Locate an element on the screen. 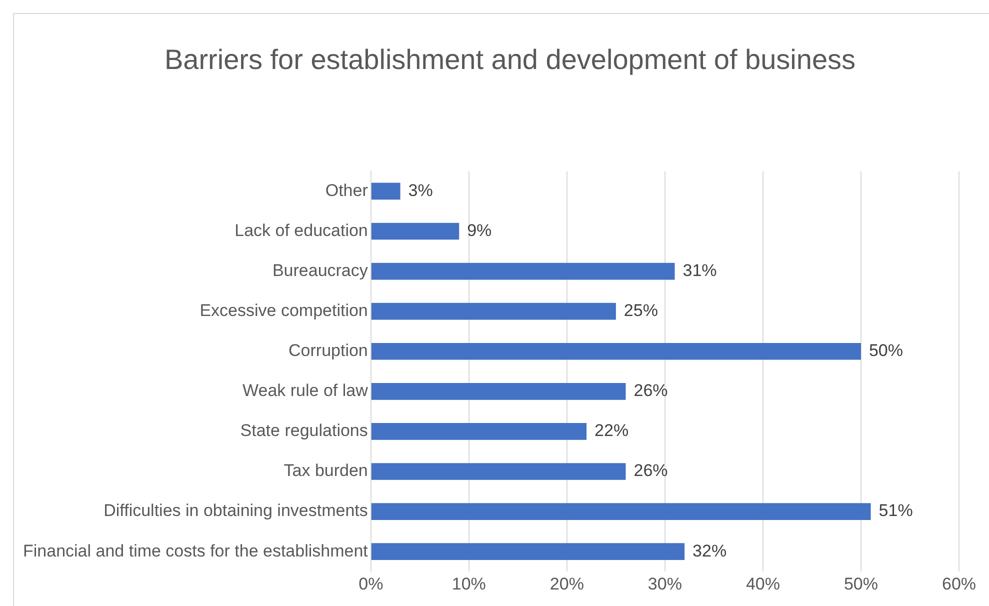 Image resolution: width=989 pixels, height=606 pixels. data-label: 3% is located at coordinates (420, 190).